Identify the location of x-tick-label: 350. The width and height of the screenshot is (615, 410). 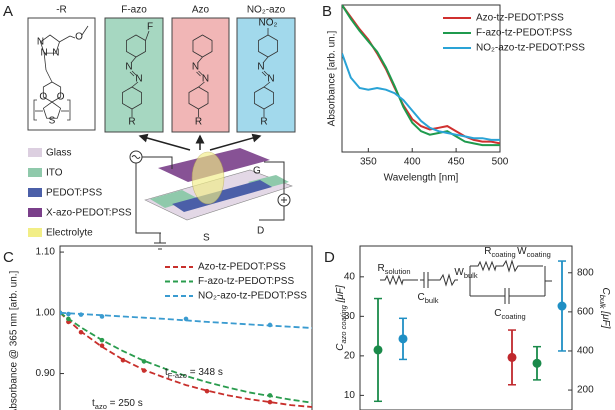
(368, 162).